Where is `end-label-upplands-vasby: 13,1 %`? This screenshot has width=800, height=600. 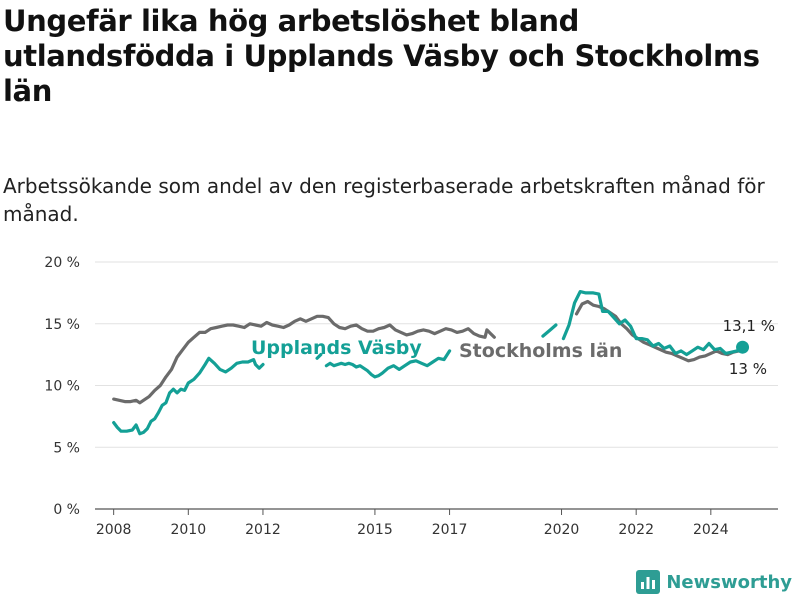
end-label-upplands-vasby: 13,1 % is located at coordinates (749, 326).